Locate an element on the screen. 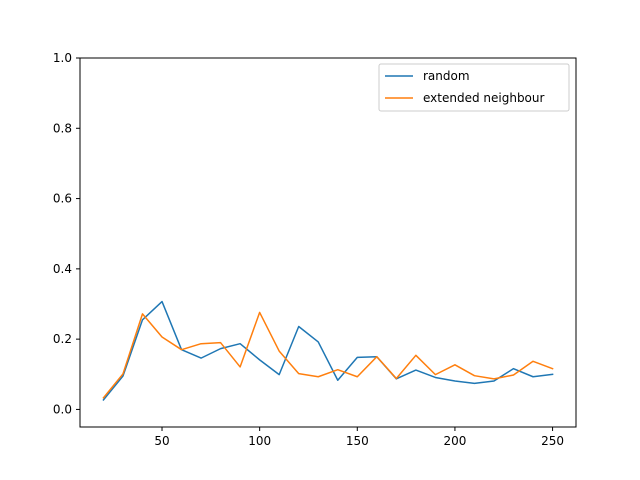  y-tick-label: 1.0 is located at coordinates (62, 58).